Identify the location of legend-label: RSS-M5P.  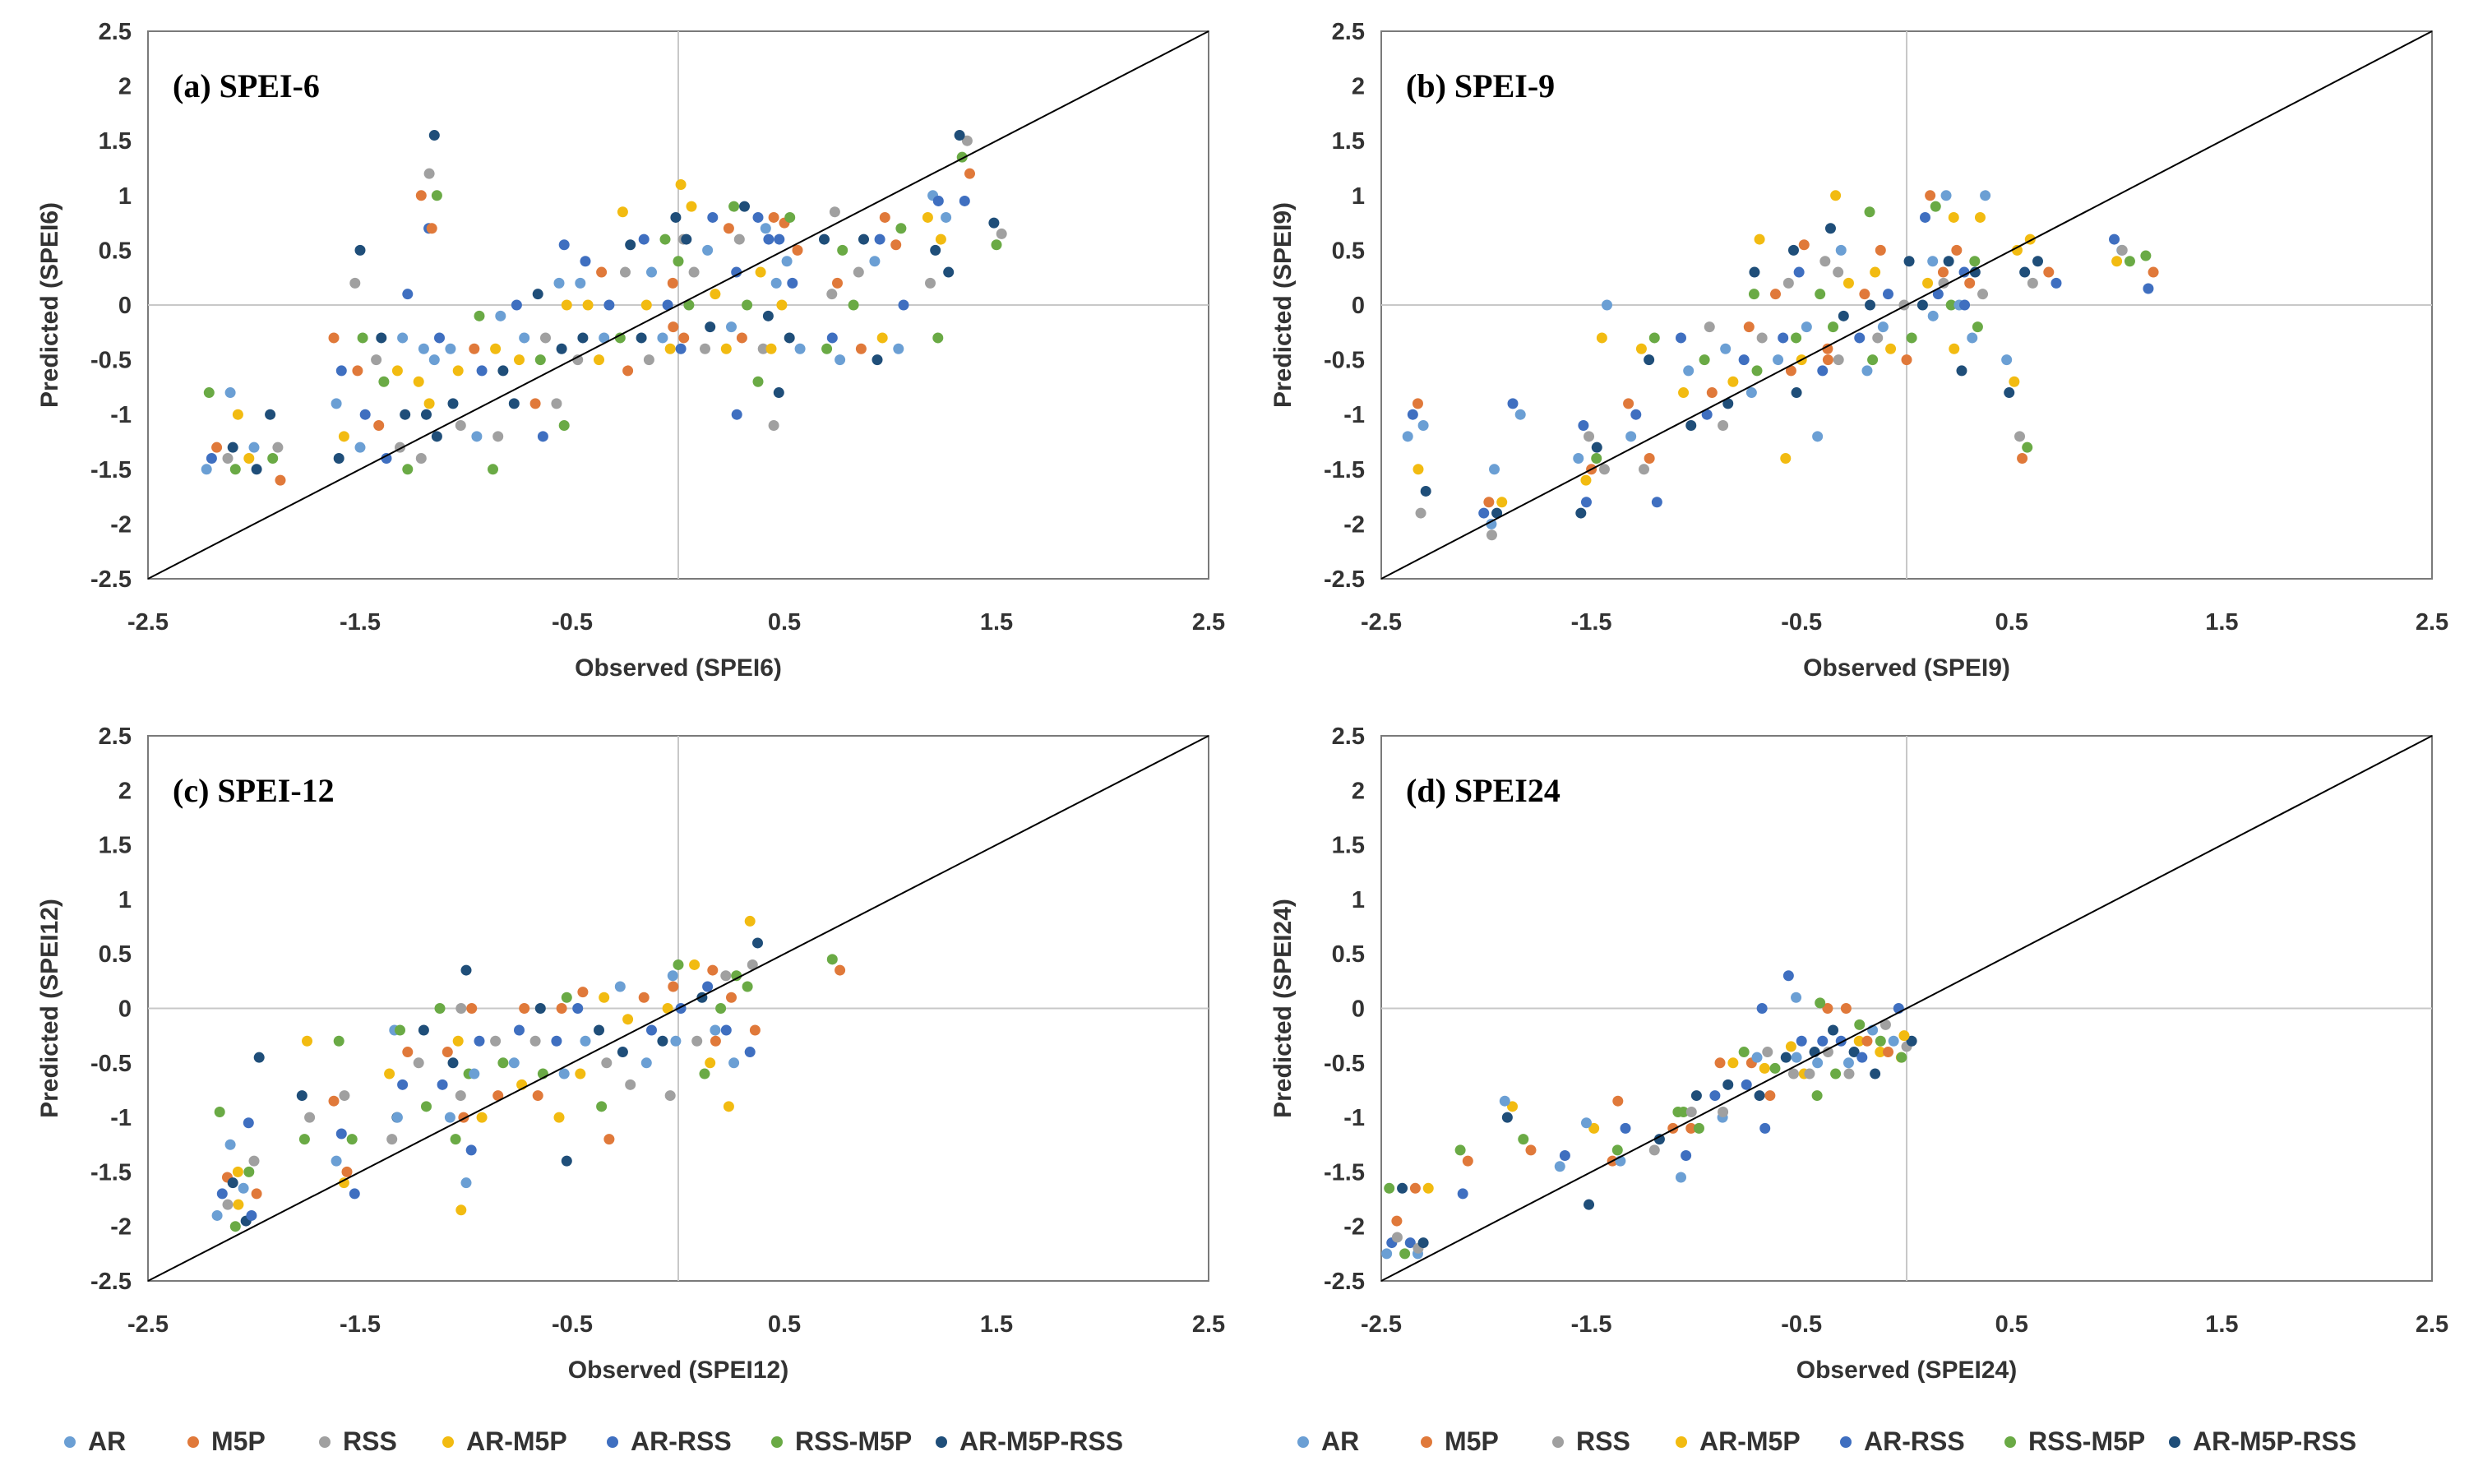
(853, 1441).